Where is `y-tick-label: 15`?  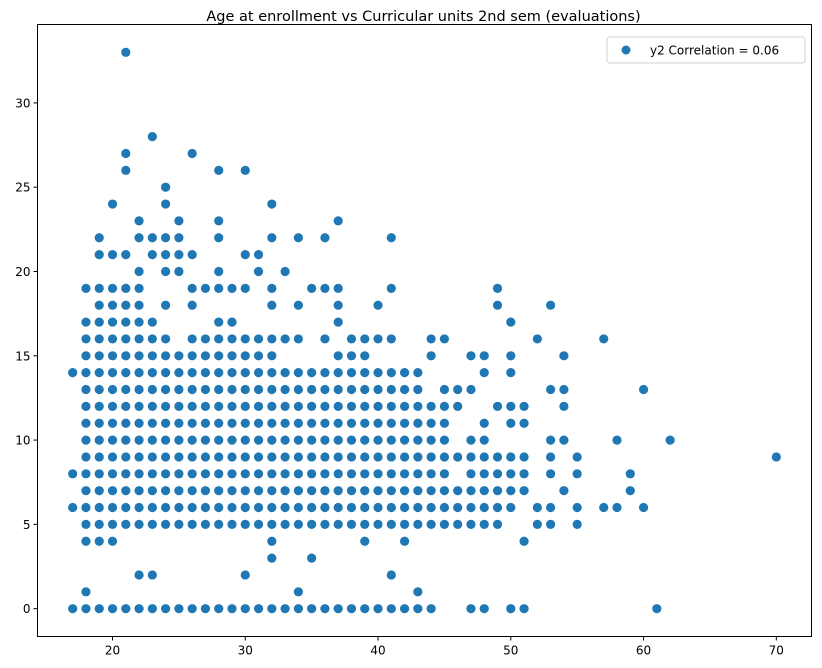 y-tick-label: 15 is located at coordinates (22, 356).